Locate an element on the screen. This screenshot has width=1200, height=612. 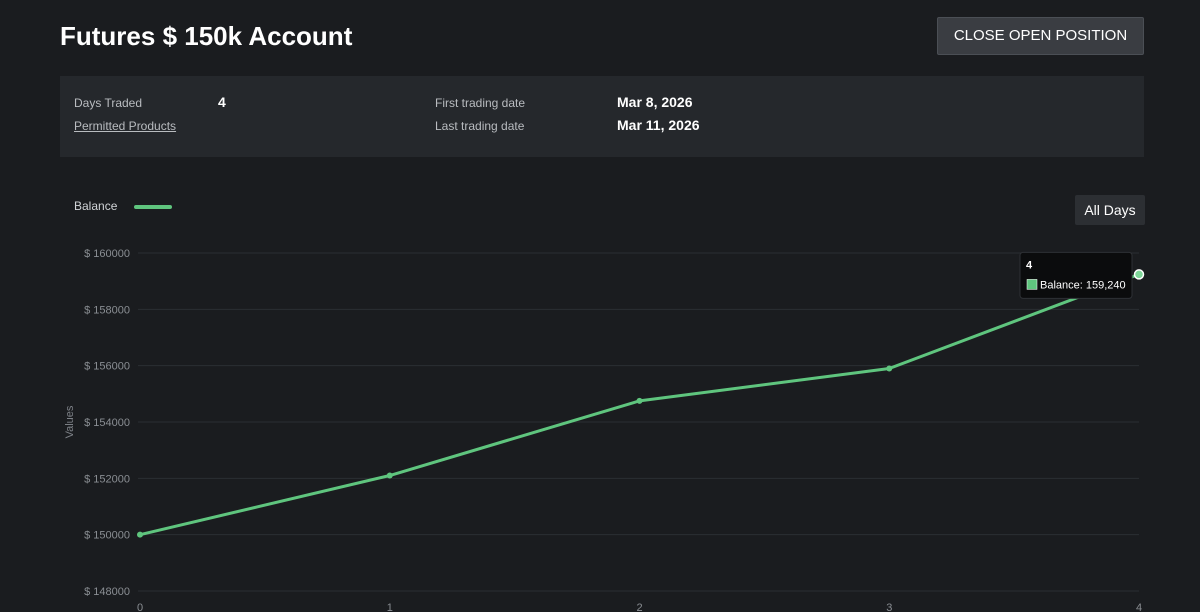
x-tick-label: 1 is located at coordinates (390, 607).